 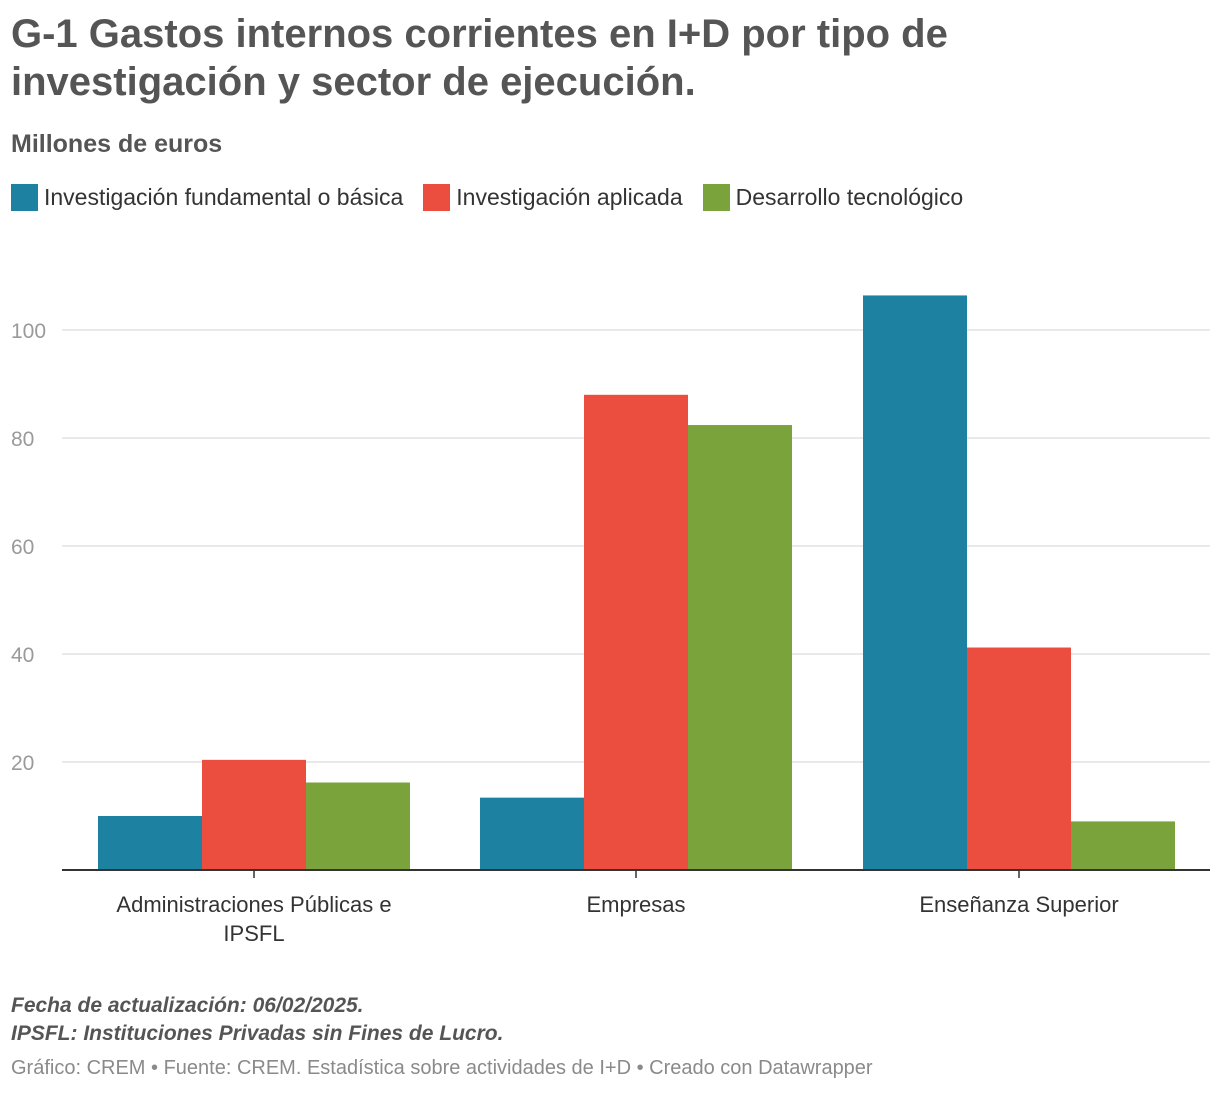 What do you see at coordinates (253, 904) in the screenshot?
I see `x-tick-label-0-0: Administraciones Públicas e` at bounding box center [253, 904].